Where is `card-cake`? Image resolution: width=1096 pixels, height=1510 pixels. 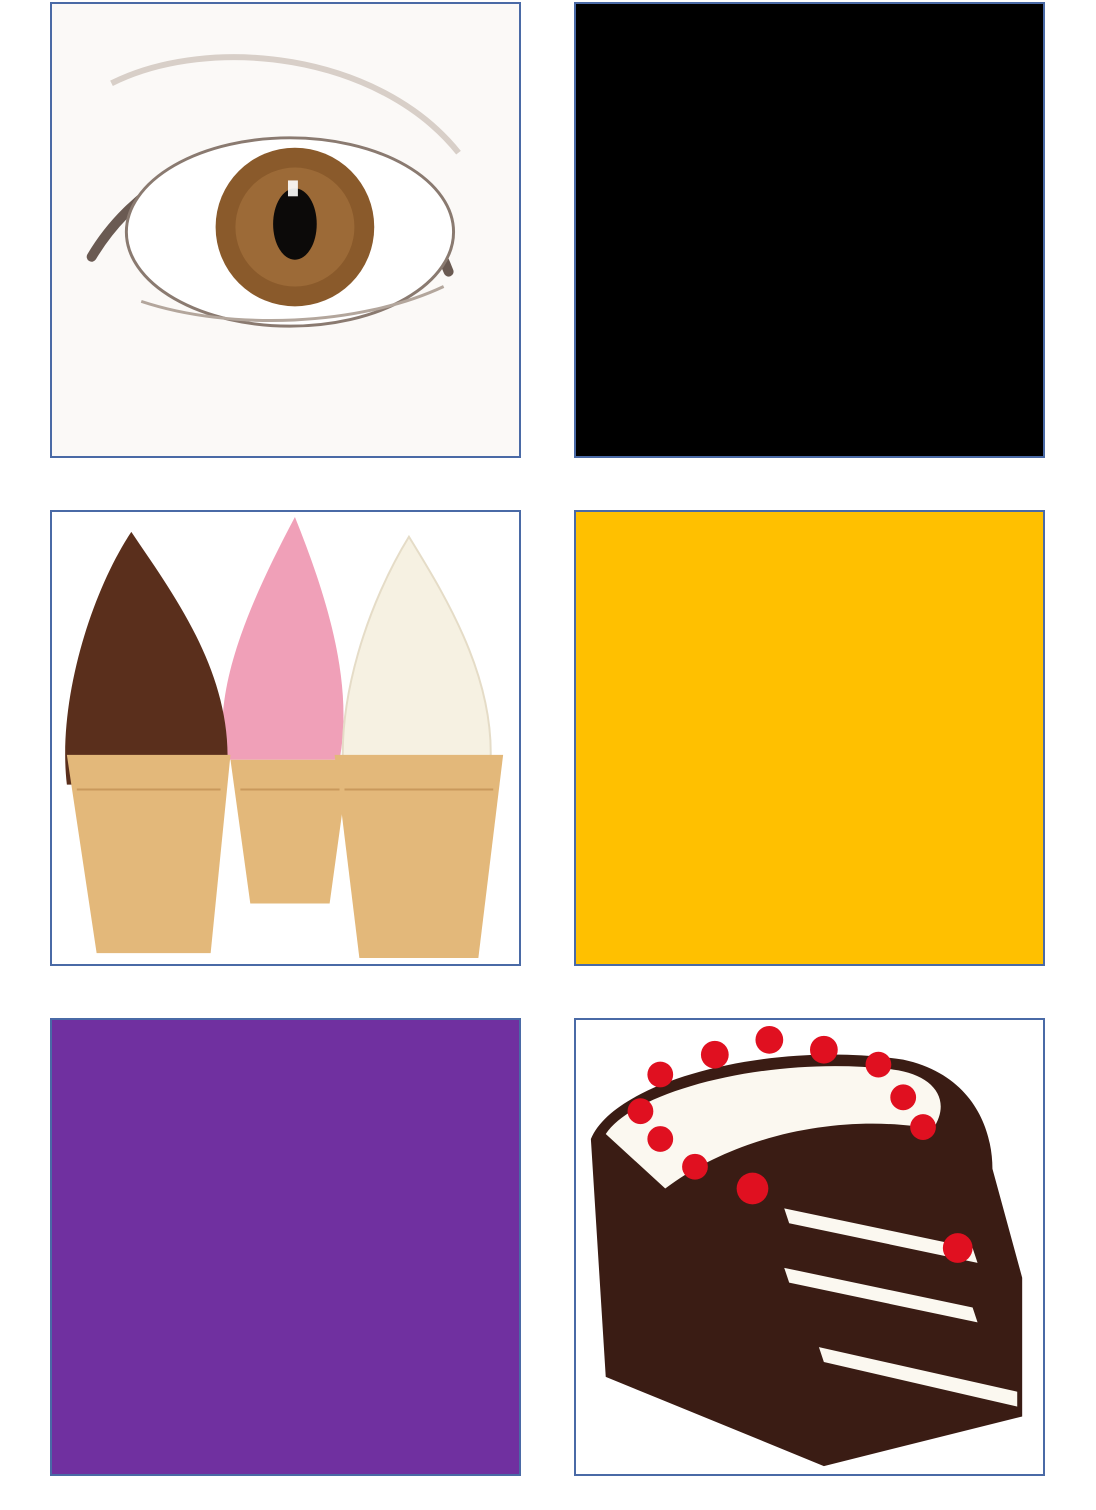
card-cake is located at coordinates (809, 1247).